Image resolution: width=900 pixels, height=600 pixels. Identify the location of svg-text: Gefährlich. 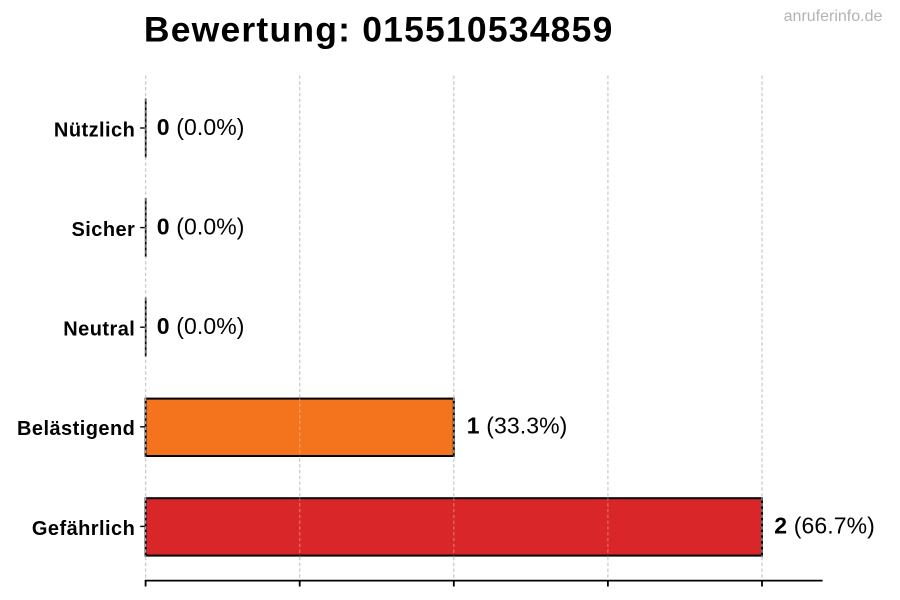
(83, 529).